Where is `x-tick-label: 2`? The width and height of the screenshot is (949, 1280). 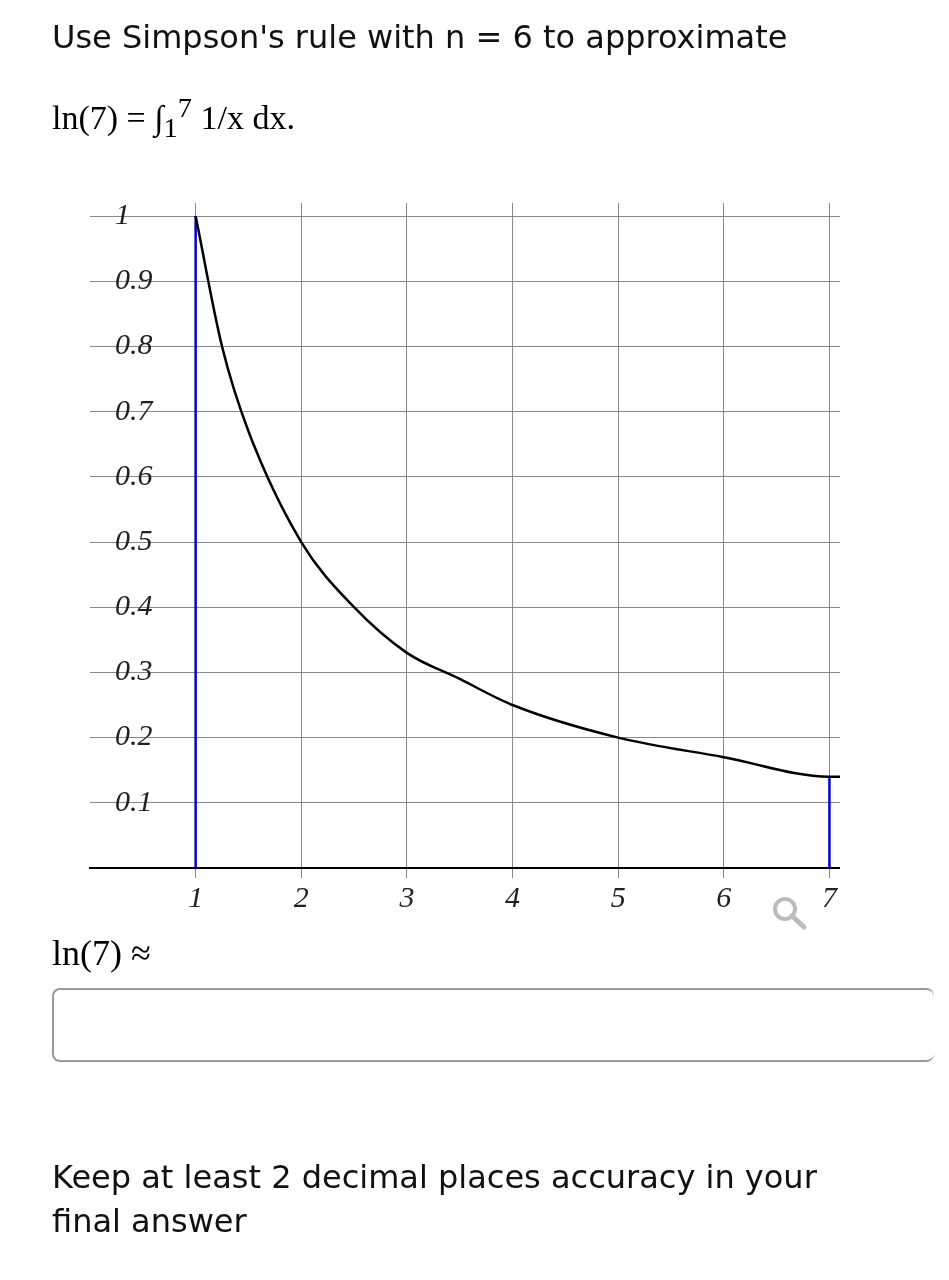
x-tick-label: 2 is located at coordinates (301, 896).